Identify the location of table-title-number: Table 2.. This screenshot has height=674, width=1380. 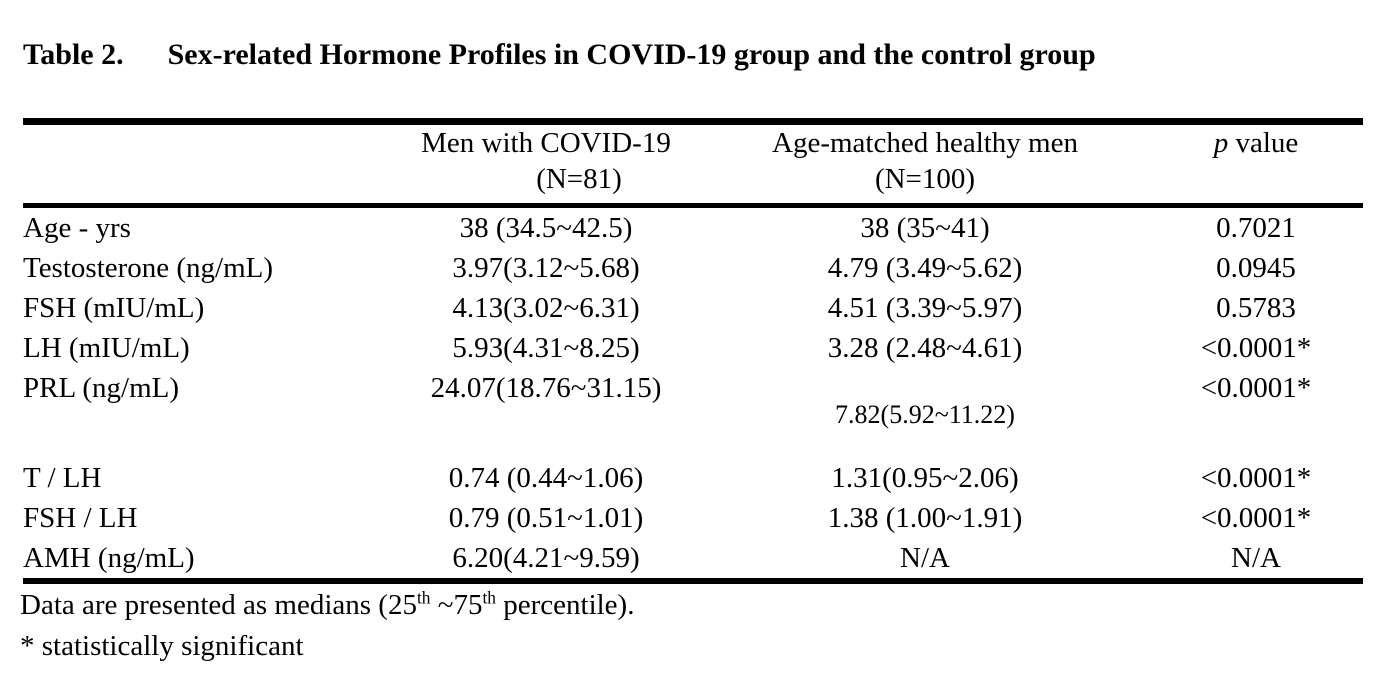
(73, 54).